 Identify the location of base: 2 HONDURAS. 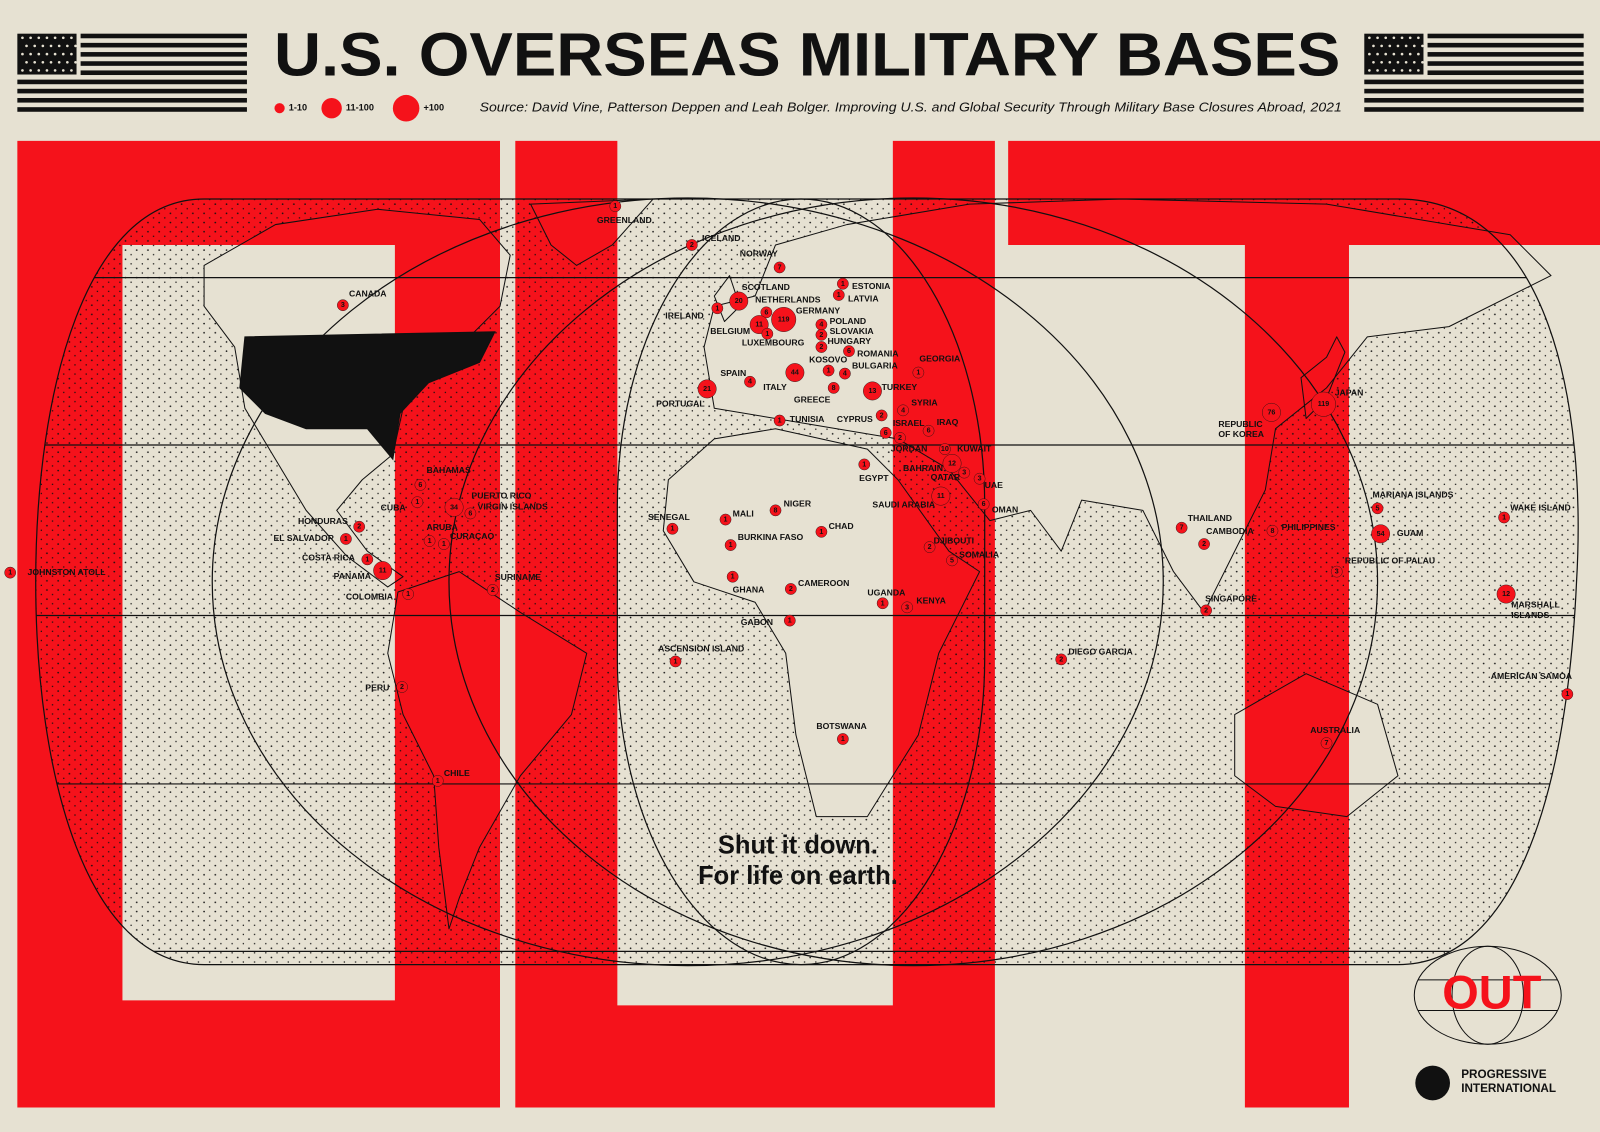
(331, 524).